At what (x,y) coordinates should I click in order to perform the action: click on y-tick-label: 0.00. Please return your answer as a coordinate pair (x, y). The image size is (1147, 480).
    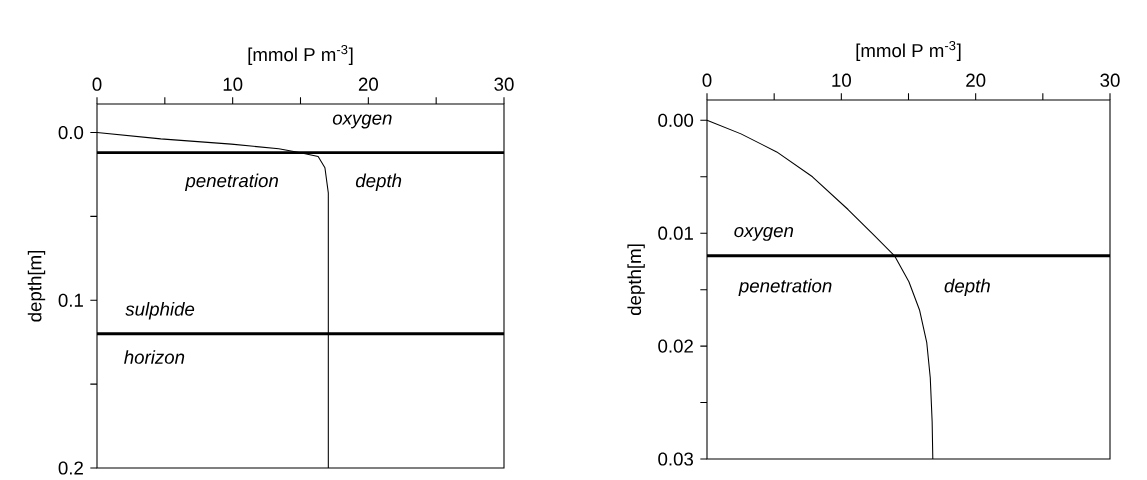
    Looking at the image, I should click on (676, 120).